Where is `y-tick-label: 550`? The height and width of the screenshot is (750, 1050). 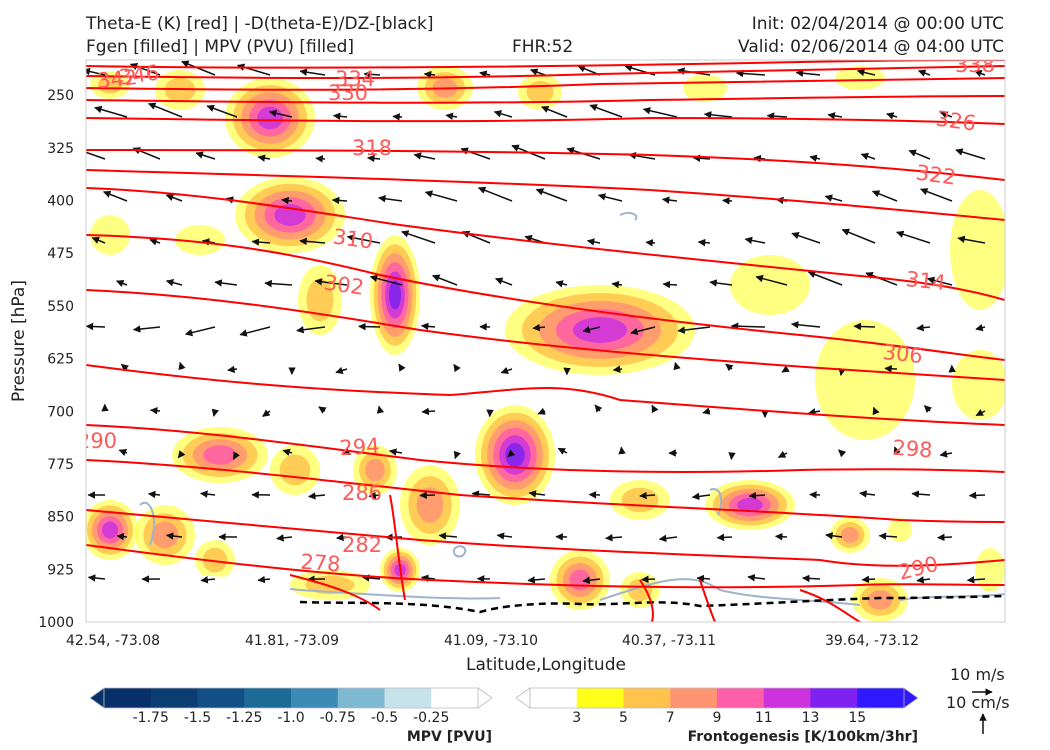
y-tick-label: 550 is located at coordinates (60, 307).